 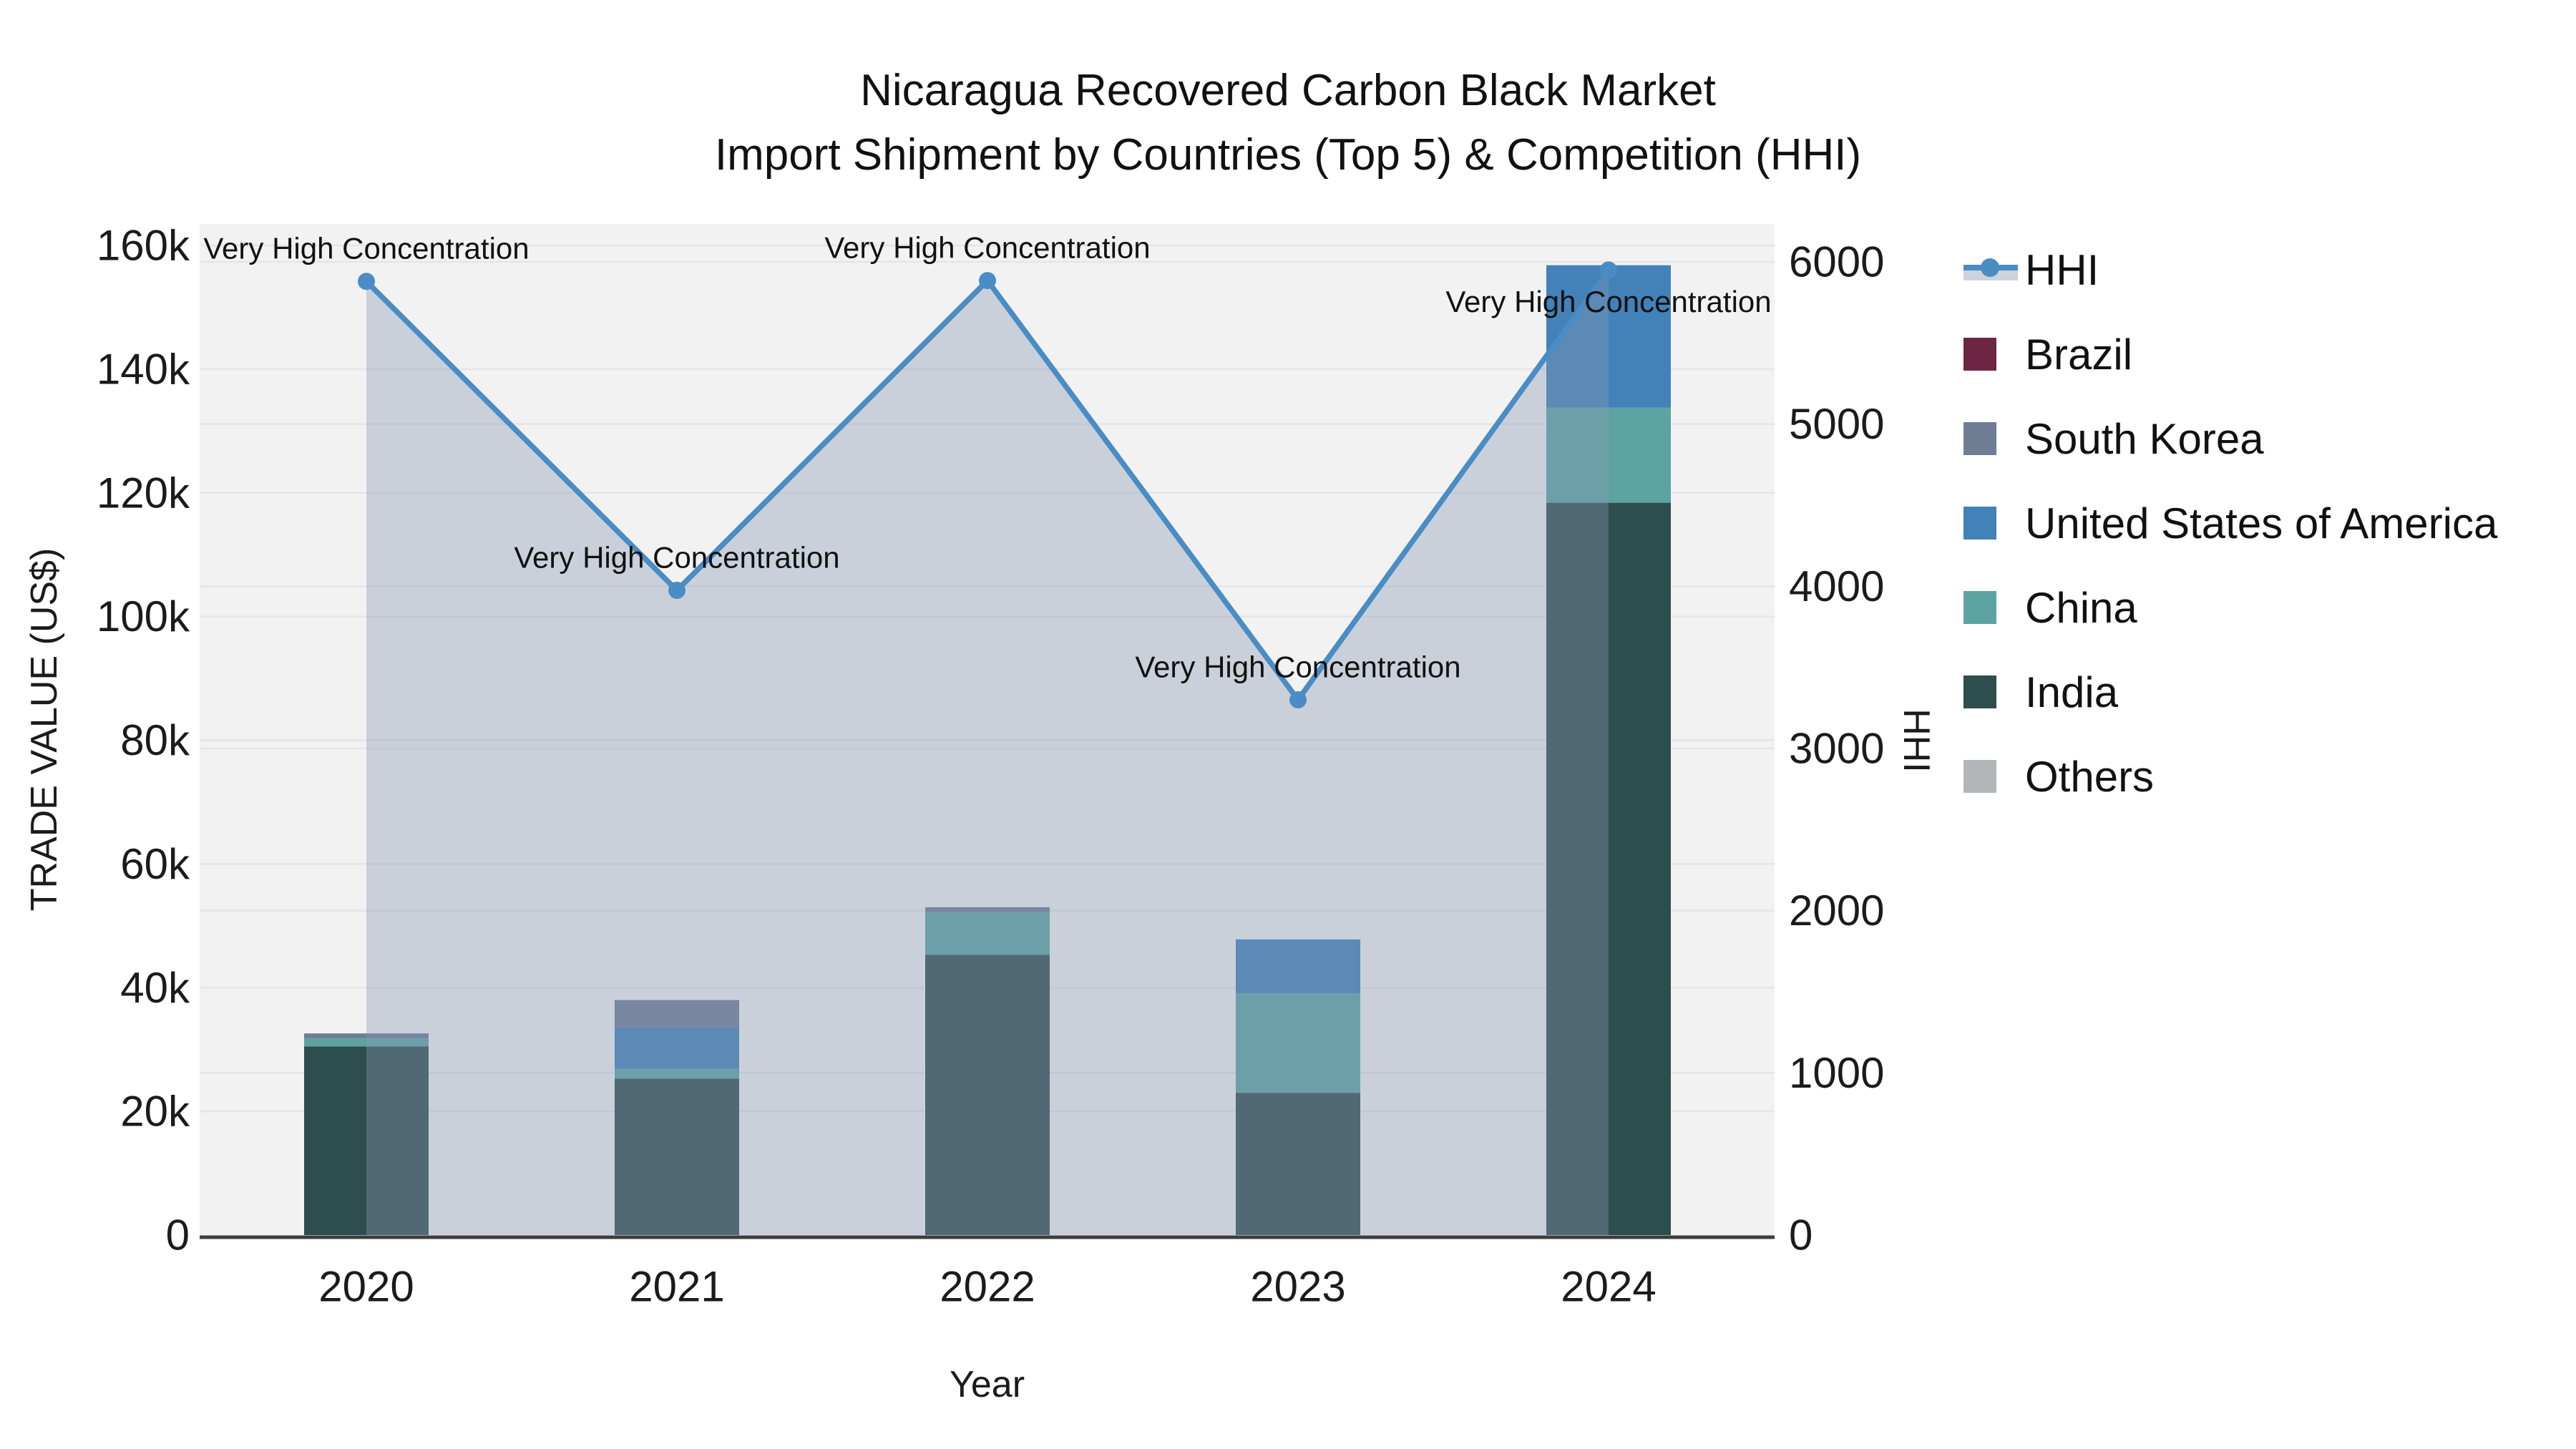 What do you see at coordinates (2230, 692) in the screenshot?
I see `legend-item-india: India` at bounding box center [2230, 692].